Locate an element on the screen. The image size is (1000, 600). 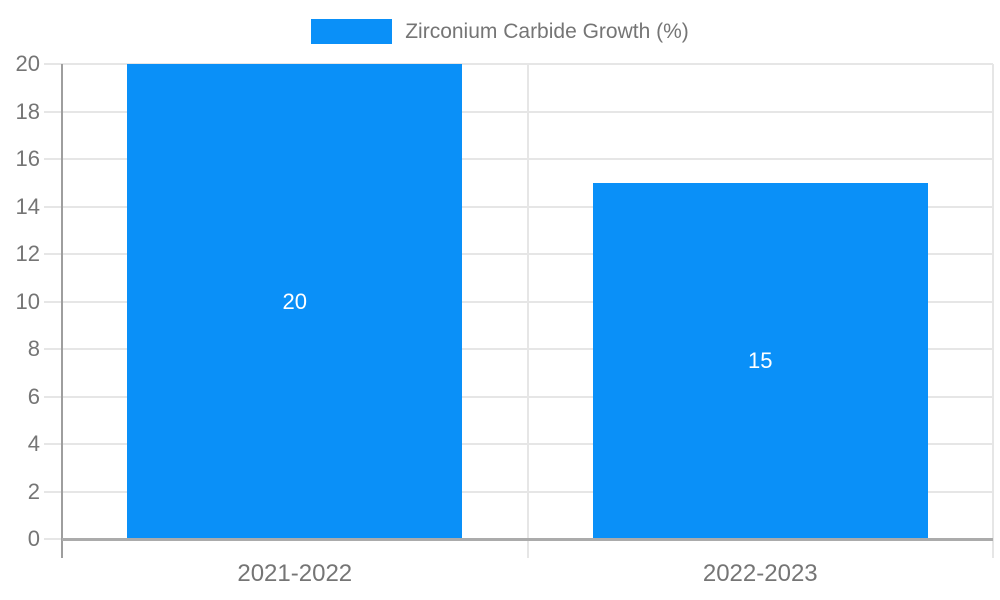
y-tick-label: 16 is located at coordinates (27, 158).